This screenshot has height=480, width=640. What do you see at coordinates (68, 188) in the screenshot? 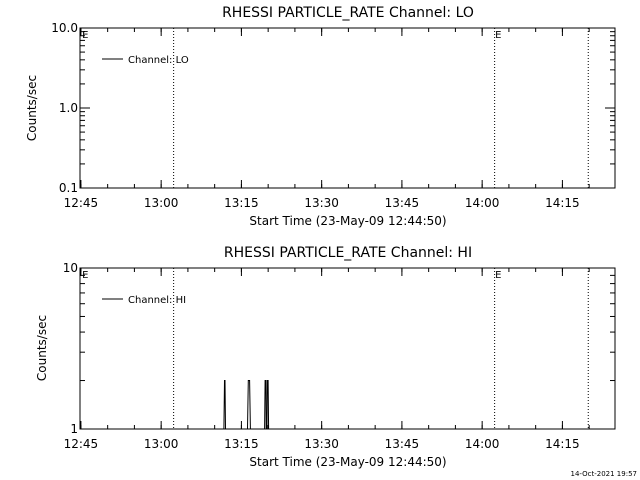
I see `y-tick-label: 0.1` at bounding box center [68, 188].